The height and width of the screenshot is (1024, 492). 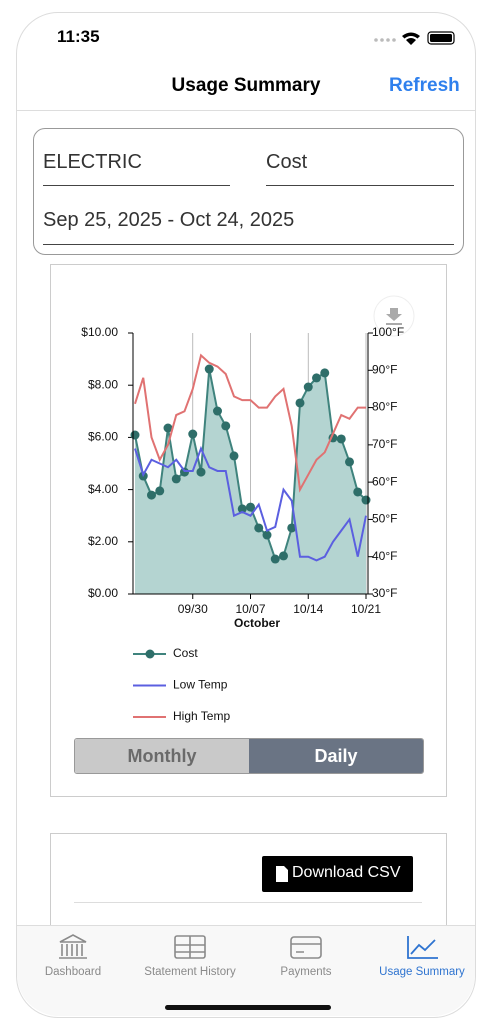 I want to click on status-time: 11:35, so click(x=78, y=36).